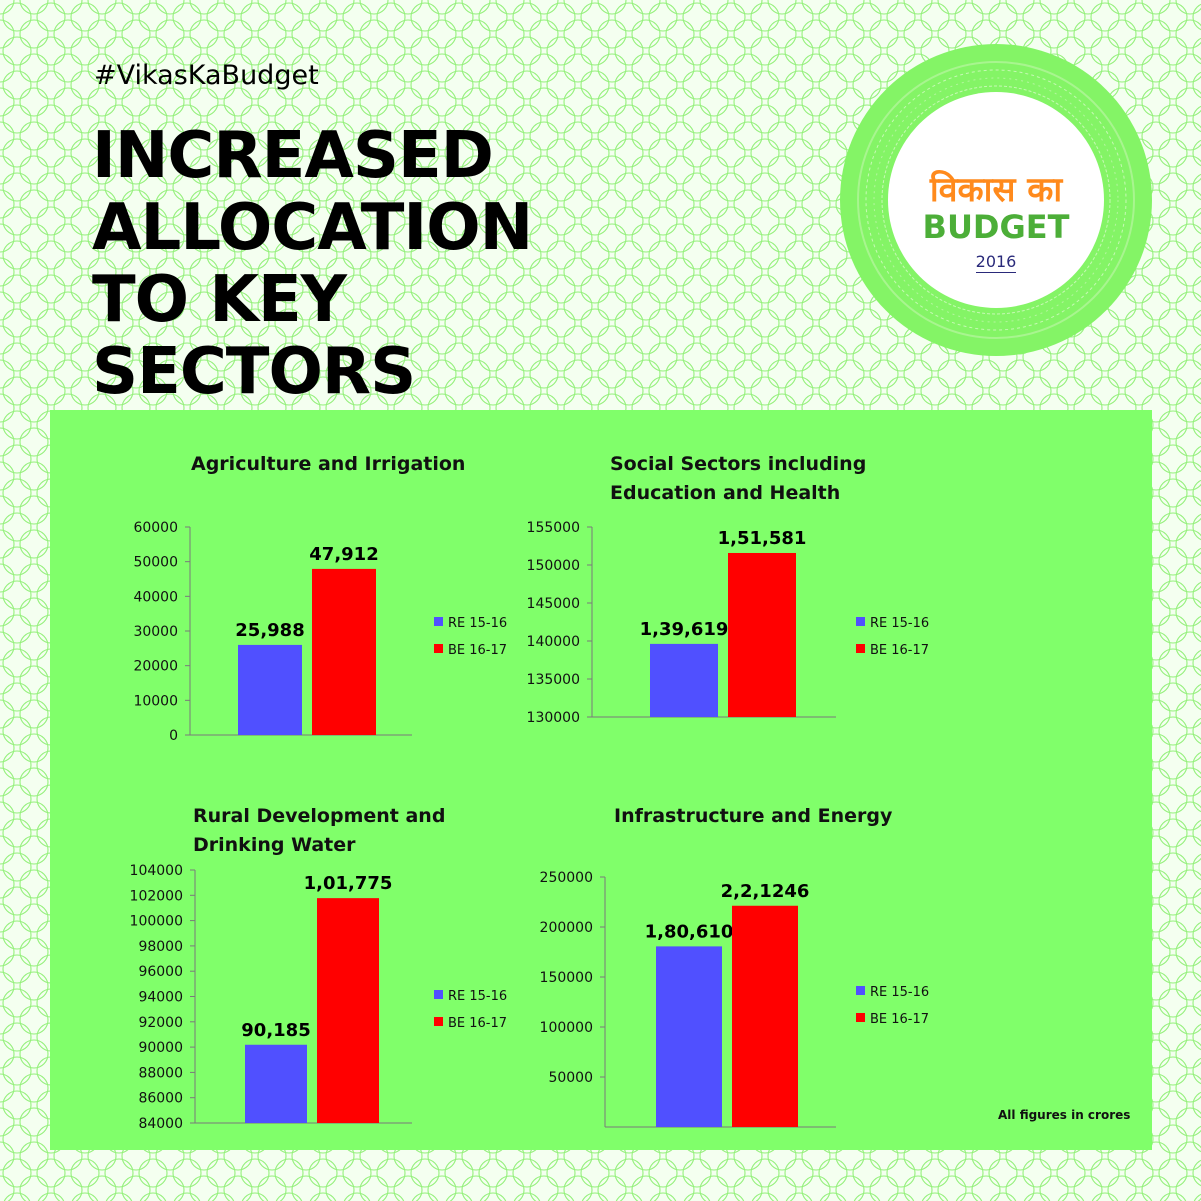 This screenshot has height=1201, width=1201. I want to click on badge-year: 2016, so click(996, 262).